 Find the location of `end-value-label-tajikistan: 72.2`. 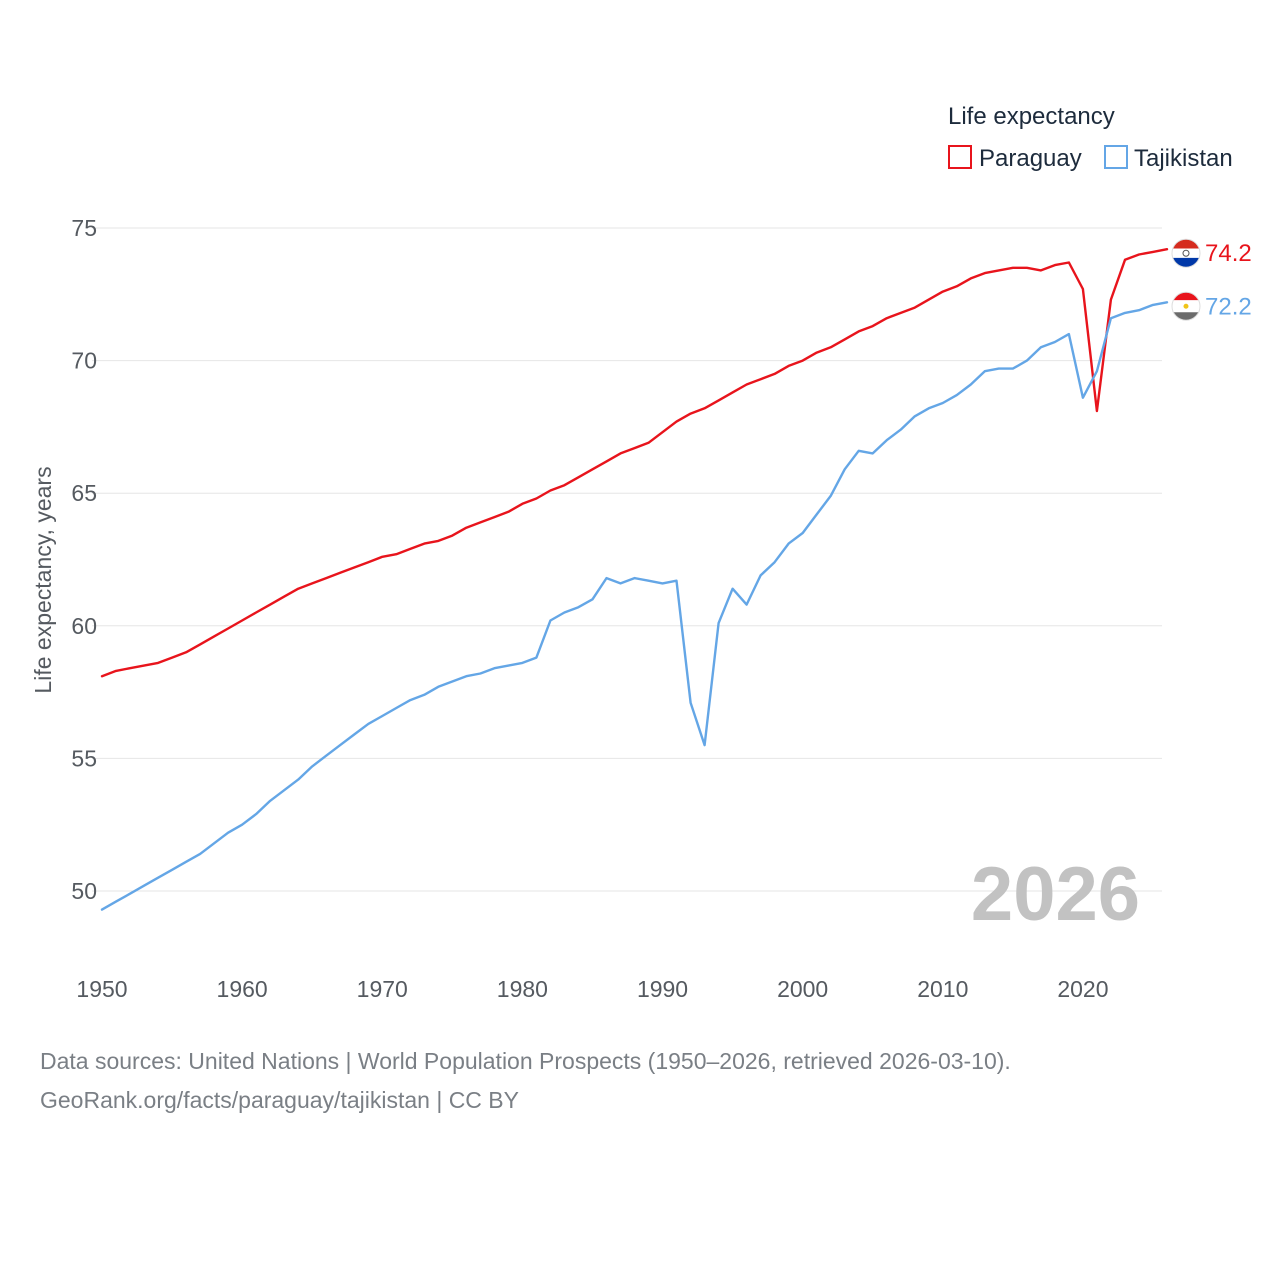

end-value-label-tajikistan: 72.2 is located at coordinates (1228, 306).